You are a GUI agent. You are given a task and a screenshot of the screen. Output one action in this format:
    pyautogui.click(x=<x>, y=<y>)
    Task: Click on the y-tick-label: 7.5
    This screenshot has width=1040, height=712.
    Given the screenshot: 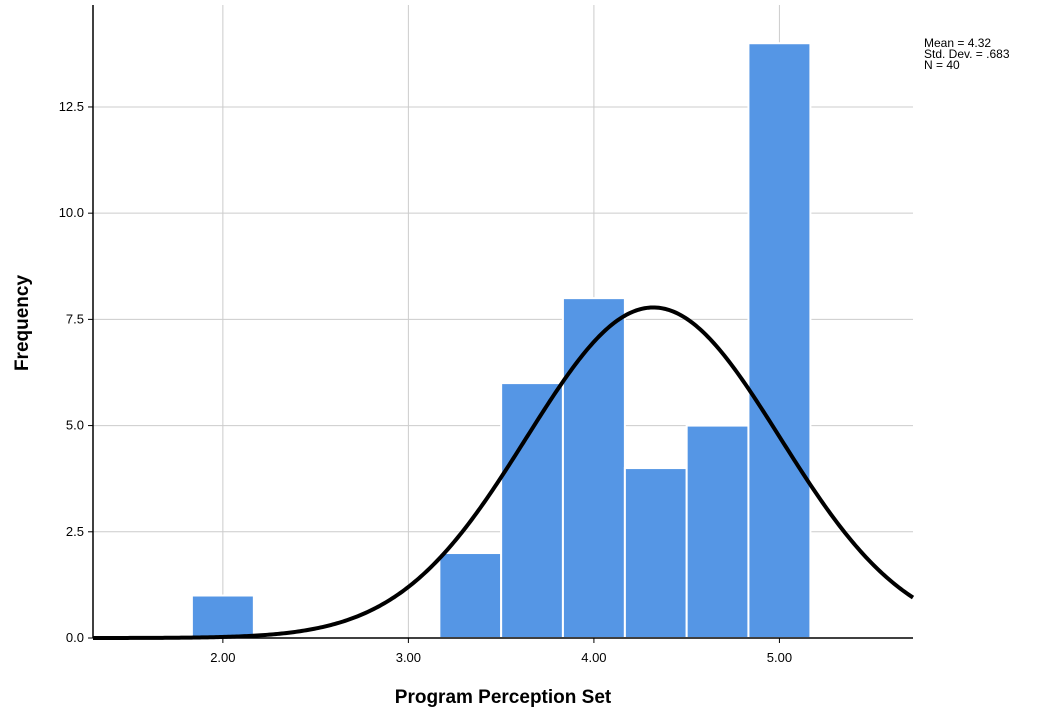 What is the action you would take?
    pyautogui.click(x=75, y=318)
    